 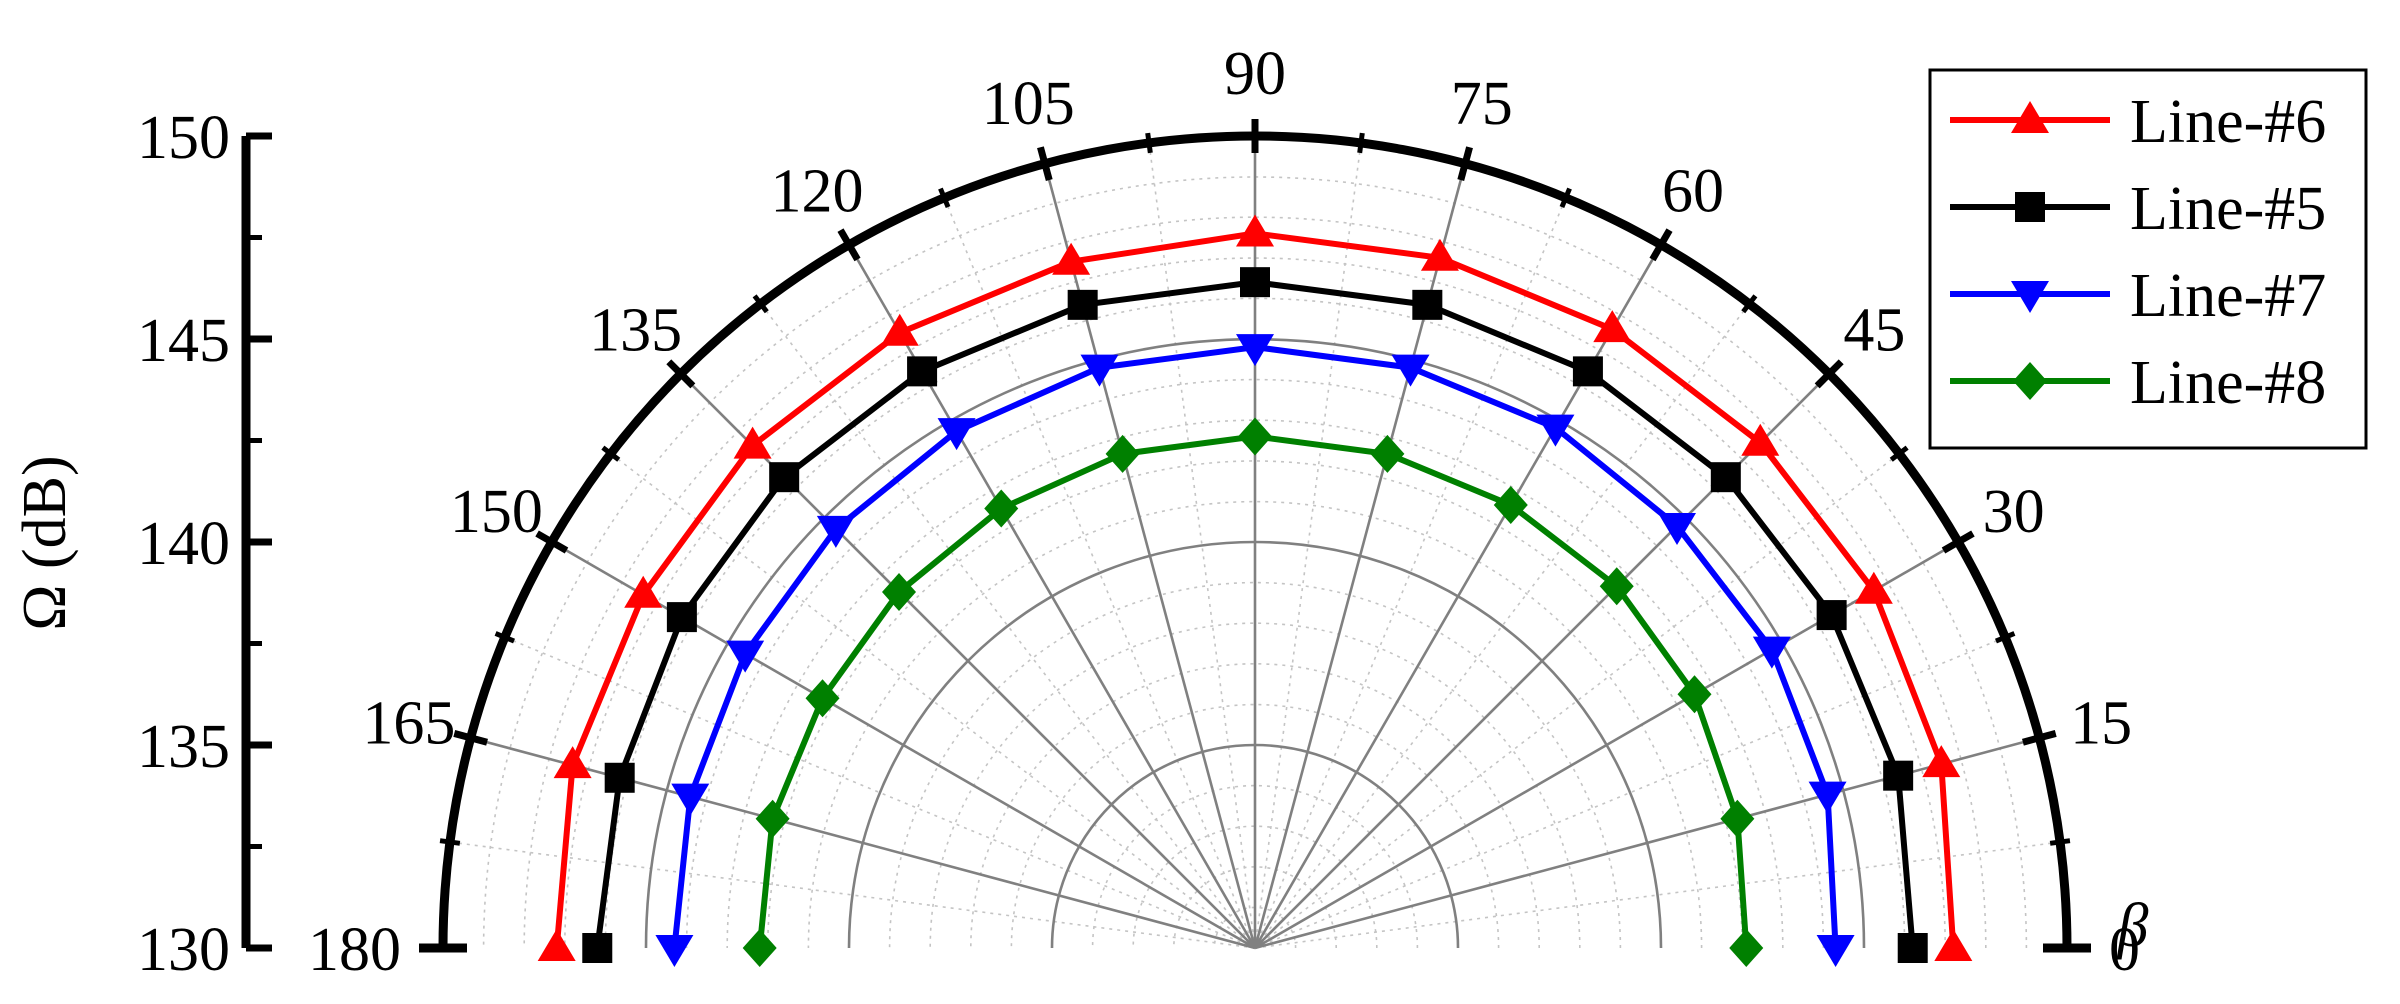 I want to click on legend-item: Line-#6, so click(x=2138, y=122).